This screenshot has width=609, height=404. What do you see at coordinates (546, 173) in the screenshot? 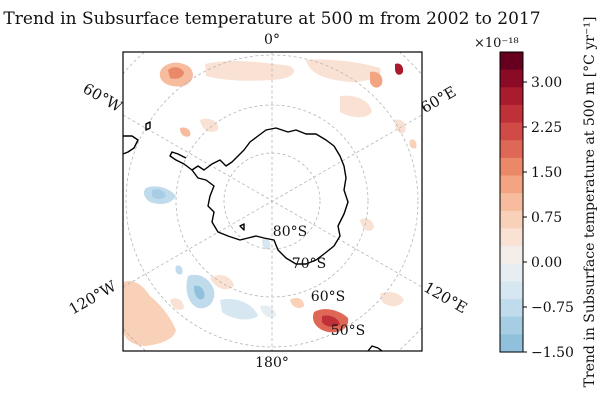
I see `colorbar-tick-label: 1.50` at bounding box center [546, 173].